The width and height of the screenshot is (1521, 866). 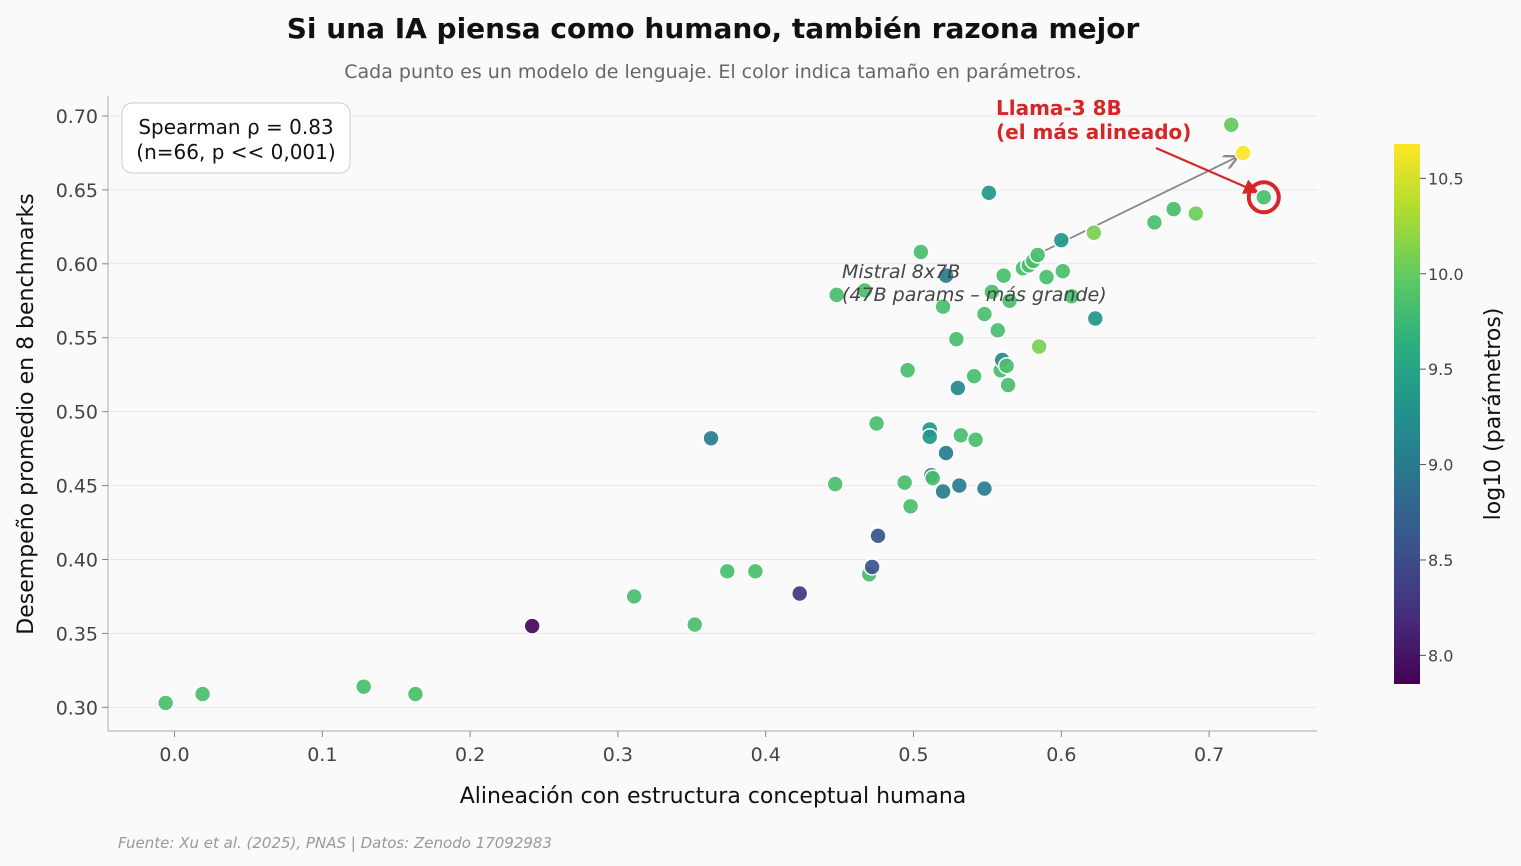 What do you see at coordinates (1446, 178) in the screenshot?
I see `colorbar-tick-label: 10.5` at bounding box center [1446, 178].